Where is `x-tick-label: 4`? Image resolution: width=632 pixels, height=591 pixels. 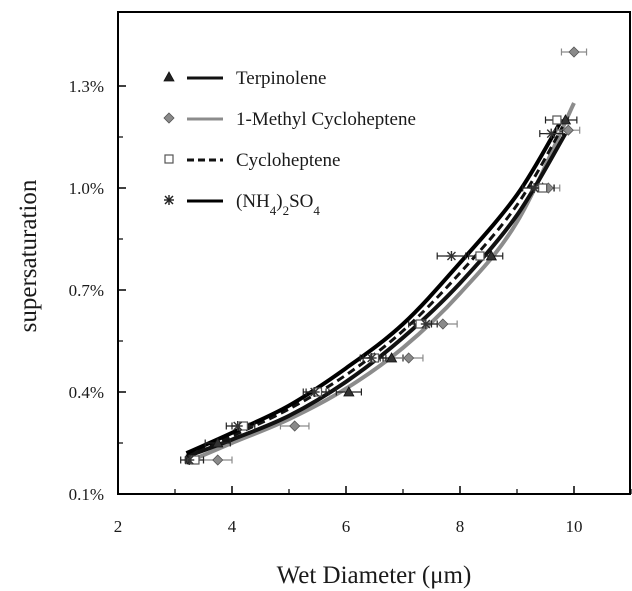
x-tick-label: 4 is located at coordinates (232, 526).